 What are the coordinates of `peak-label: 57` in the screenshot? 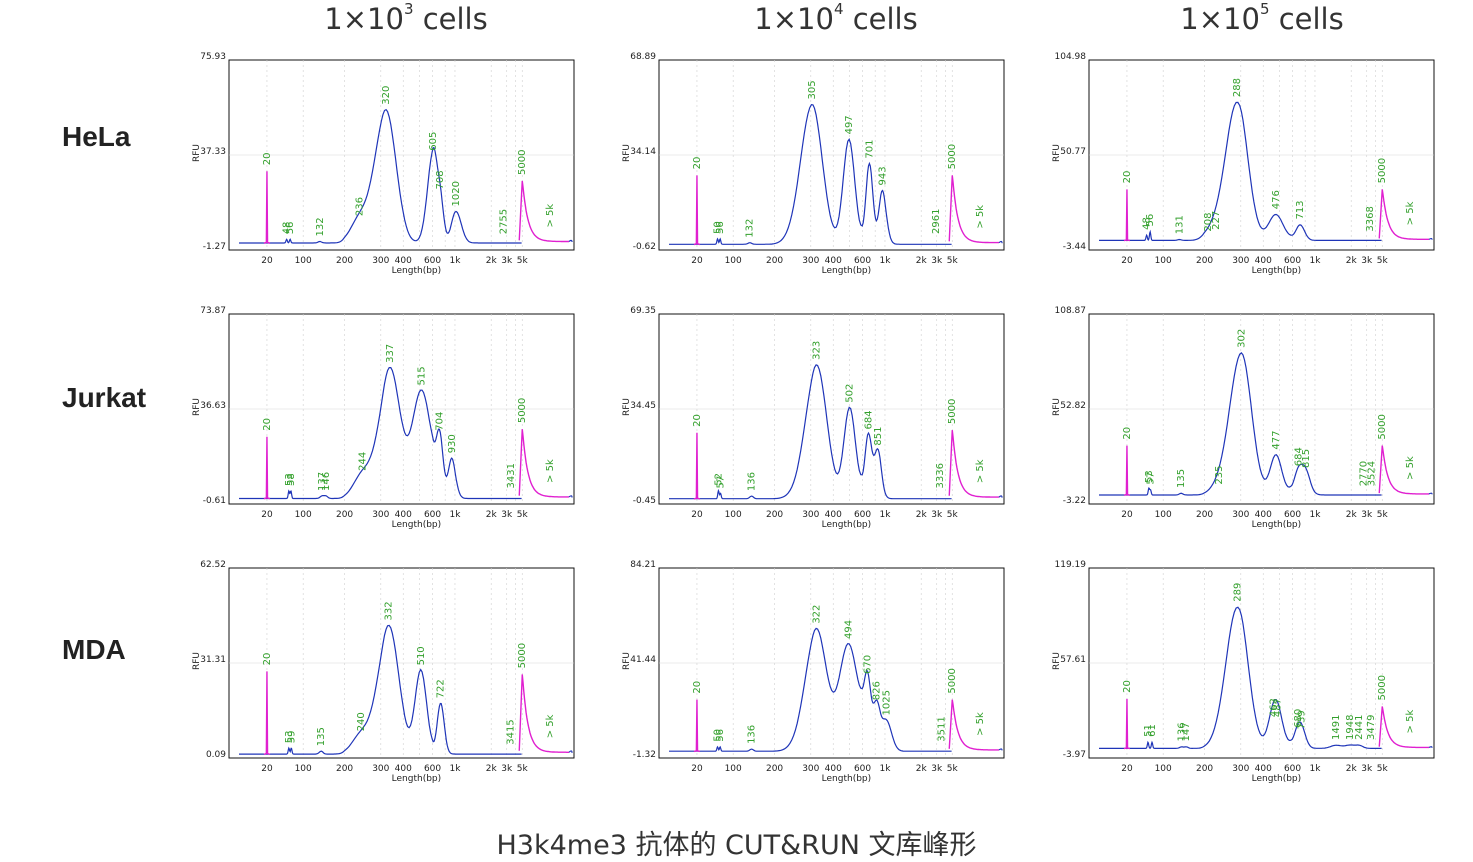 It's located at (1151, 478).